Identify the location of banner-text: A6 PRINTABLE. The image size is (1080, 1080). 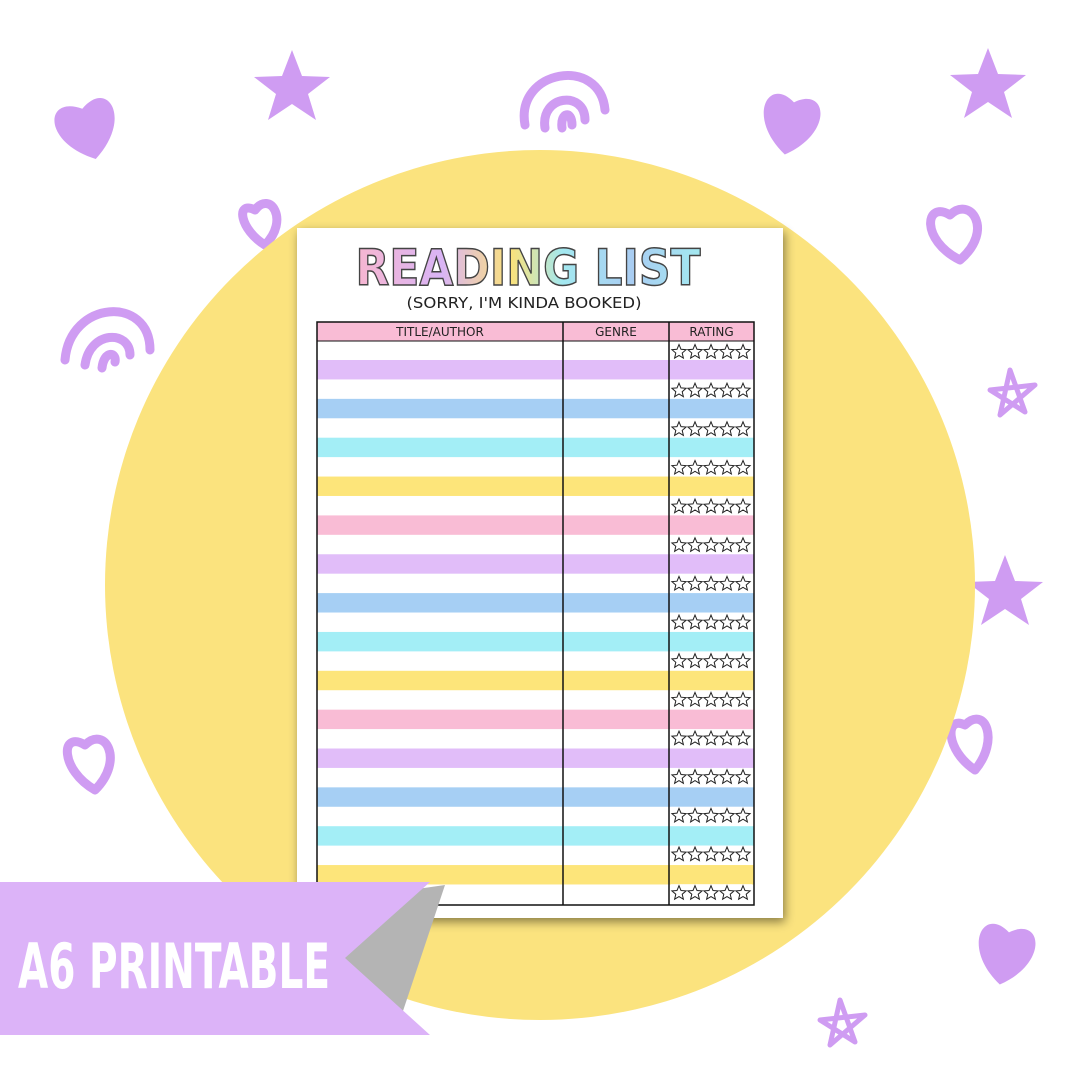
(174, 966).